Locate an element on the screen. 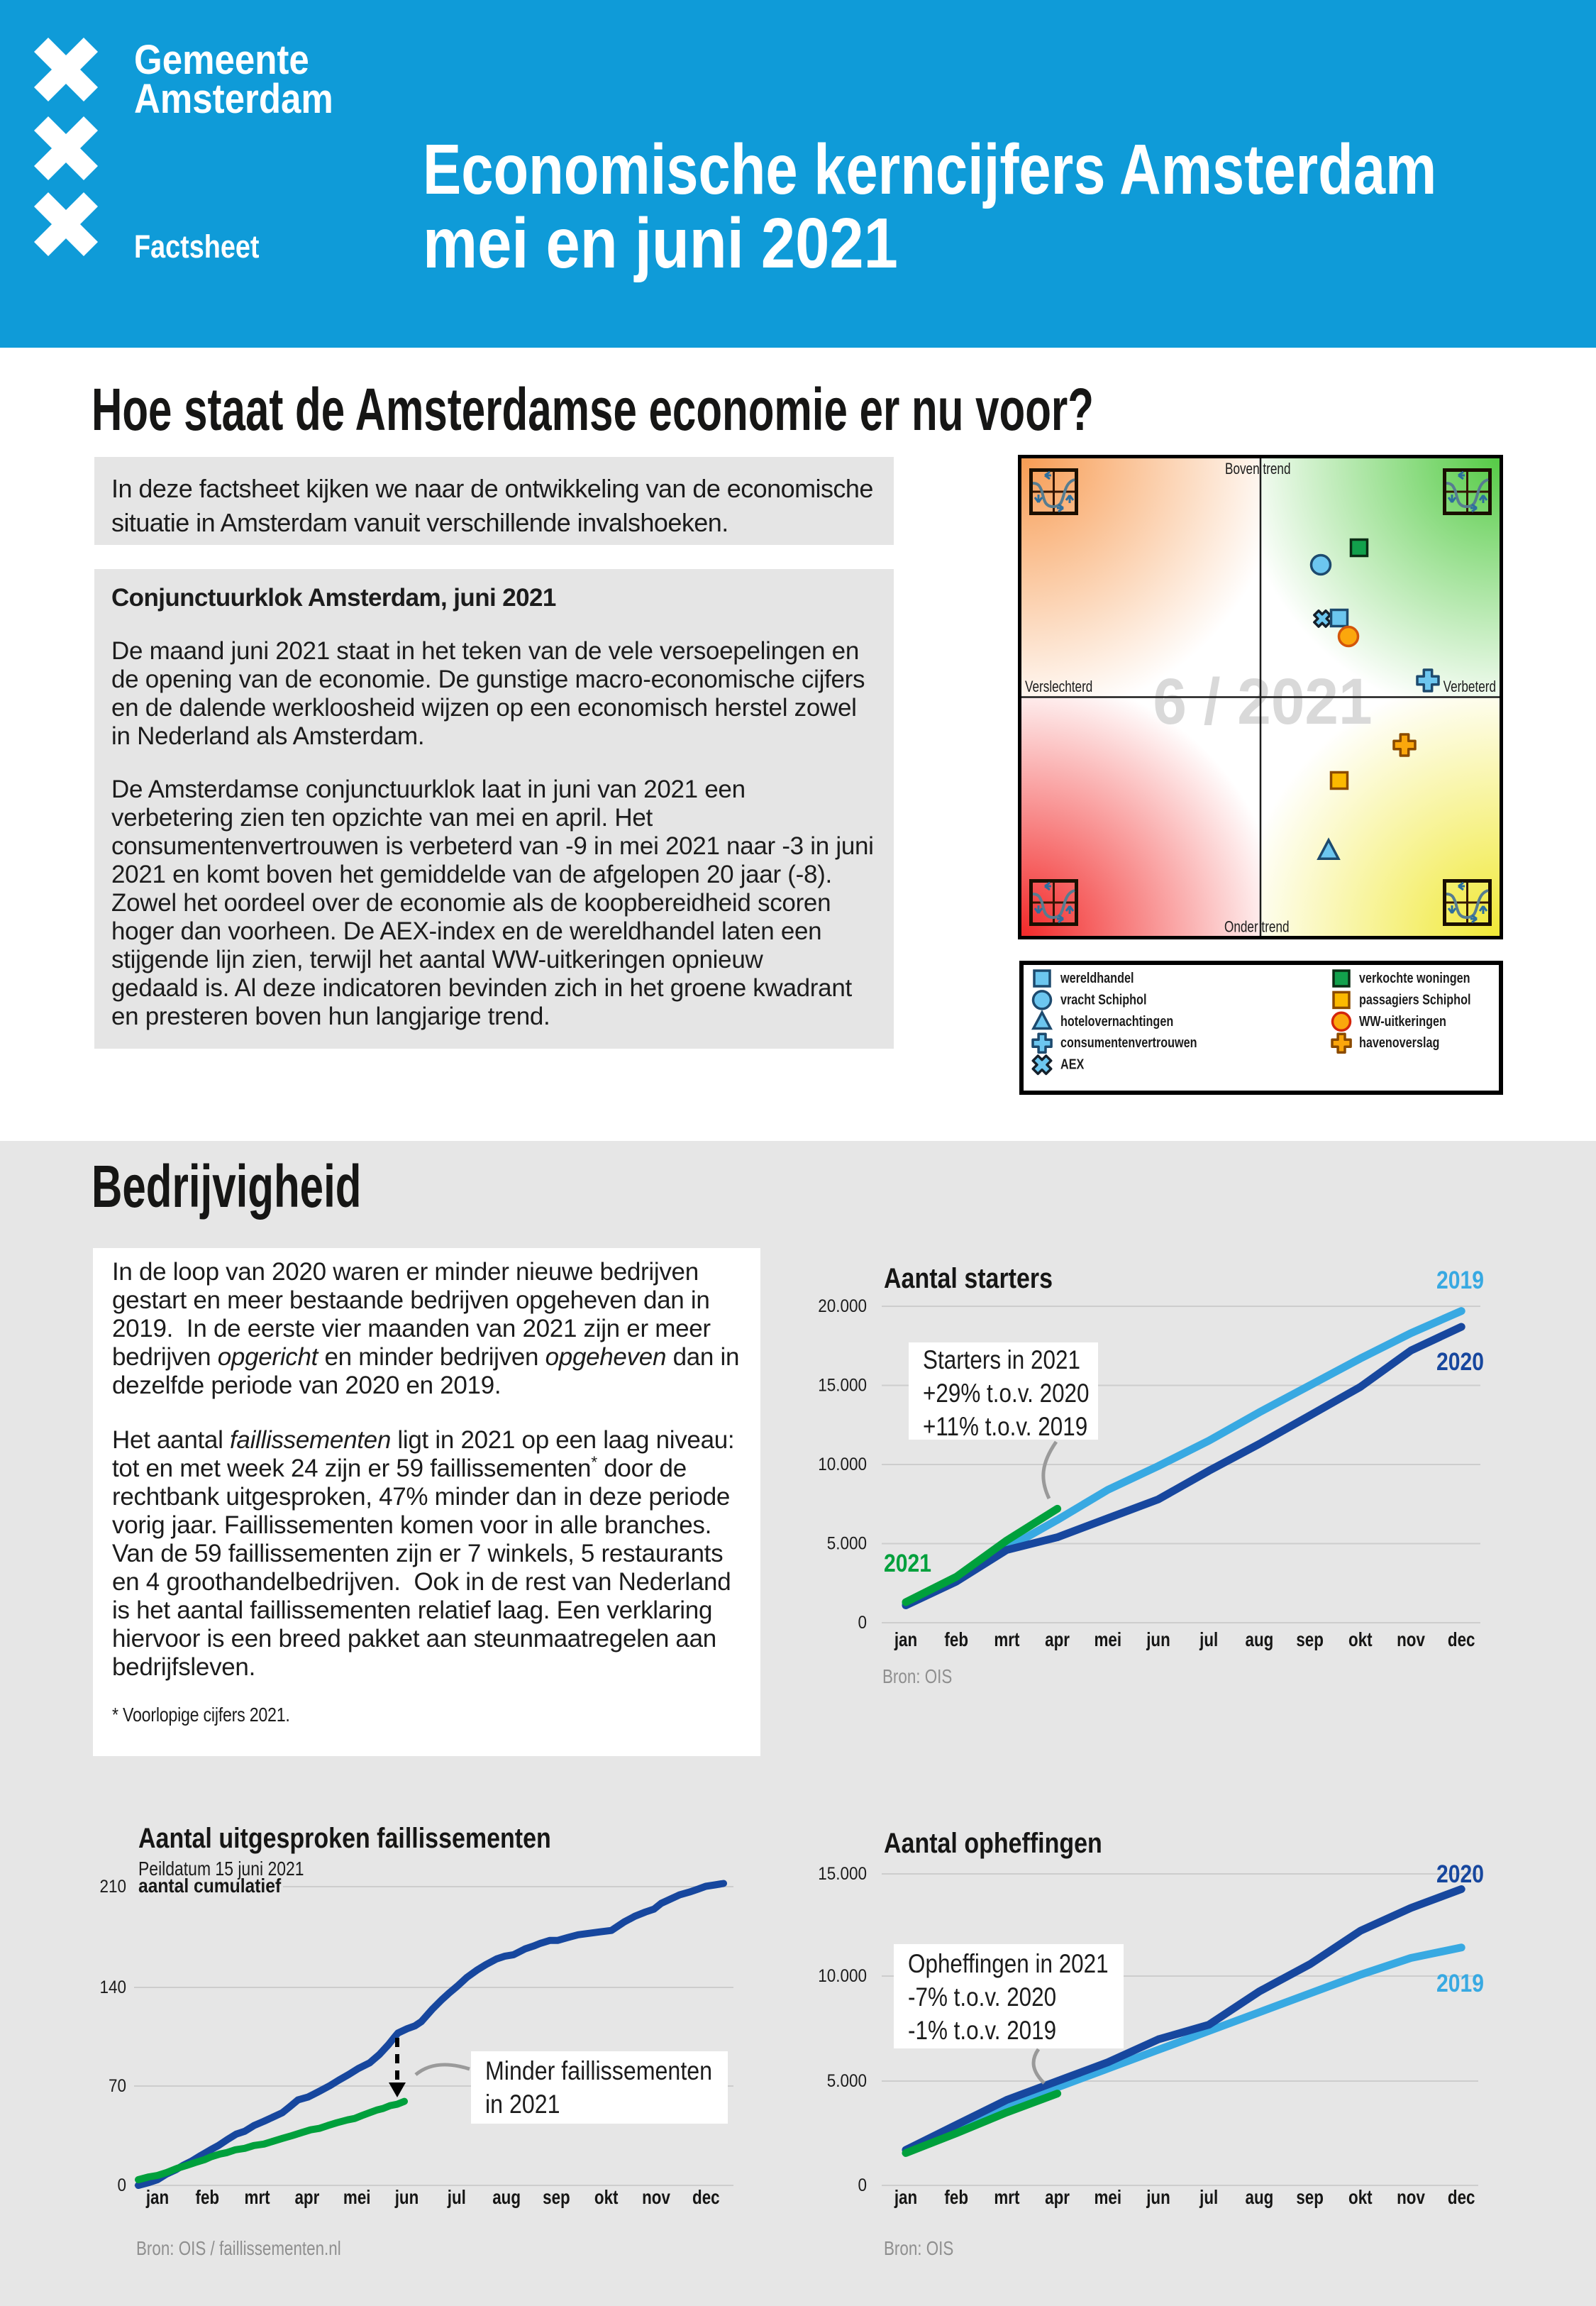 The width and height of the screenshot is (1596, 2306). svg-text: AEX is located at coordinates (1072, 1064).